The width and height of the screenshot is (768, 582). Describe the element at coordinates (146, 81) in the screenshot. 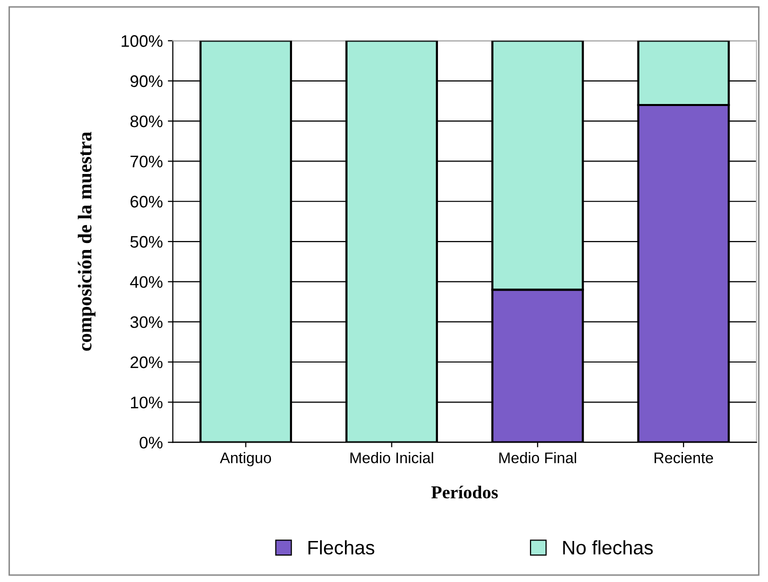

I see `y-tick-label: 90%` at that location.